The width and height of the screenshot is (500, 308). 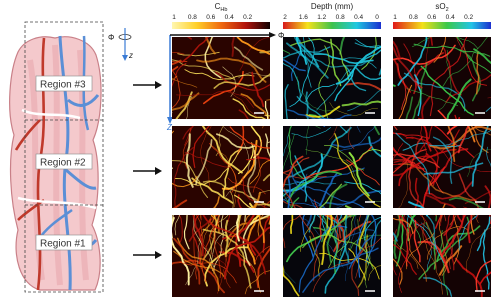 What do you see at coordinates (332, 6) in the screenshot?
I see `title-main: Depth (mm)` at bounding box center [332, 6].